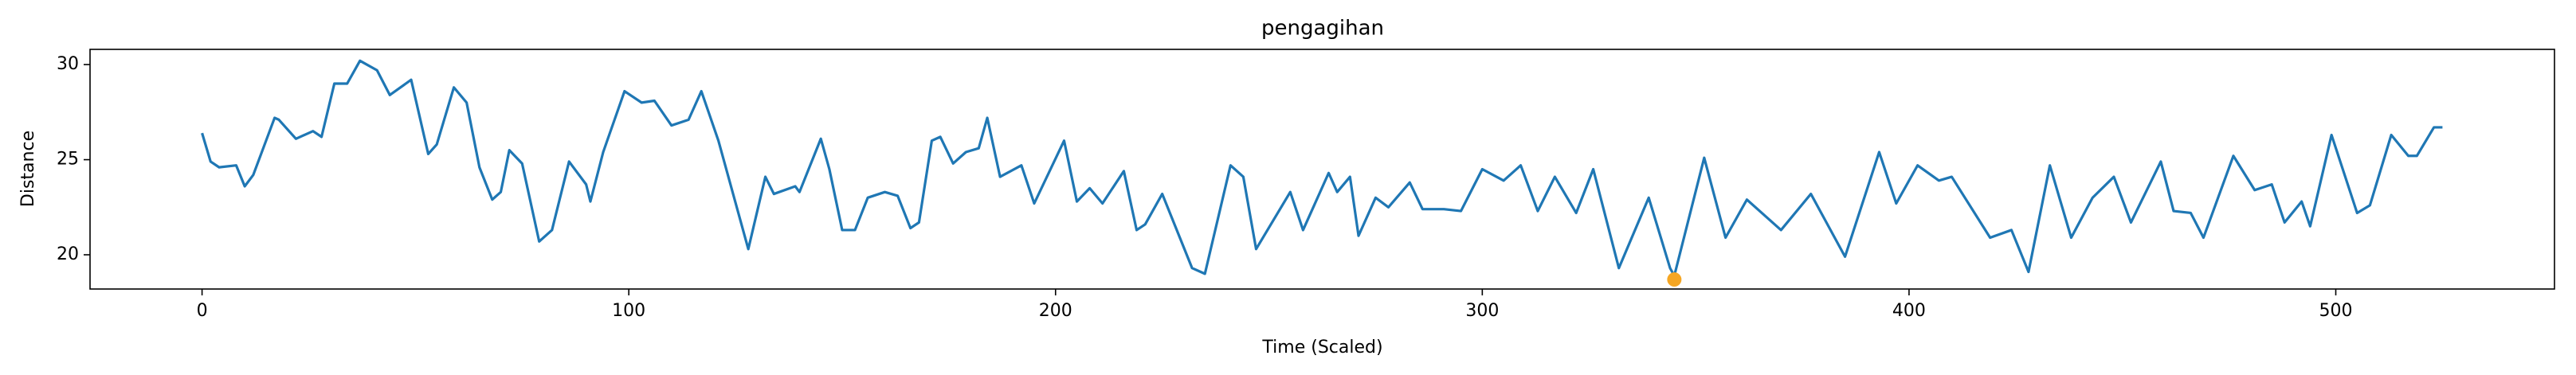 The height and width of the screenshot is (375, 2576). I want to click on y-tick-label: 20, so click(68, 254).